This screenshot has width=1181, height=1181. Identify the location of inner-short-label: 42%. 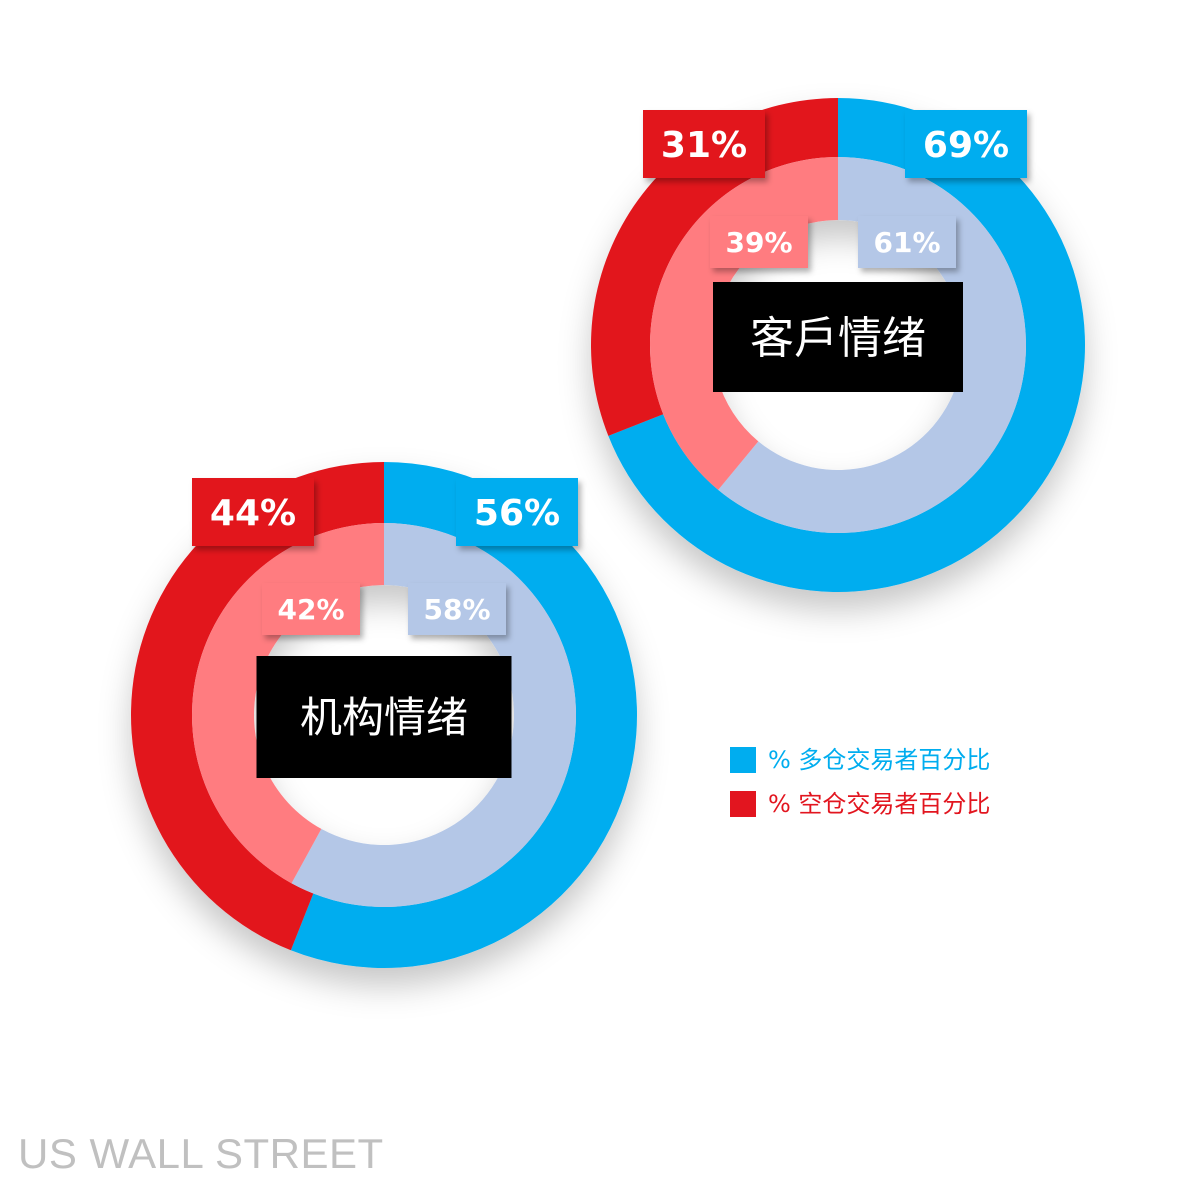
(311, 609).